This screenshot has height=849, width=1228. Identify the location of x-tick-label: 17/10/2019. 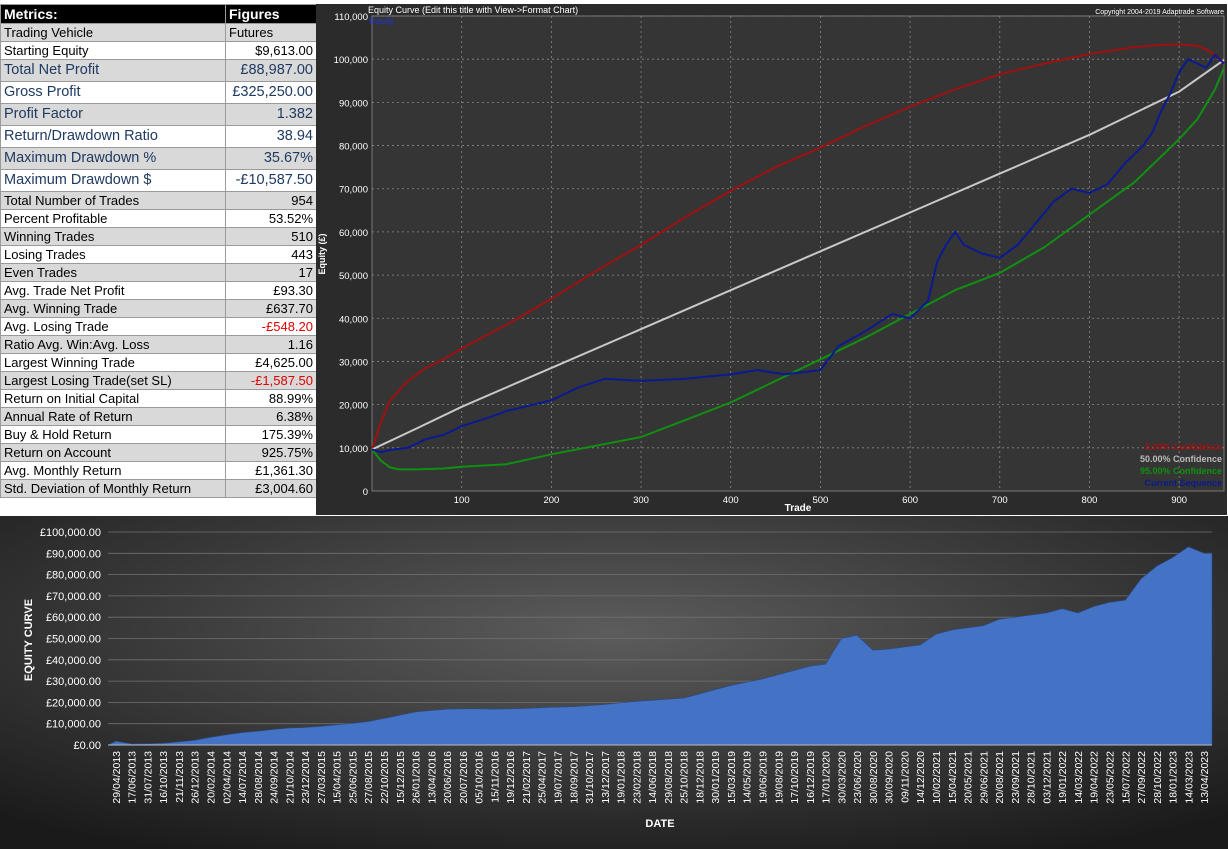
(795, 777).